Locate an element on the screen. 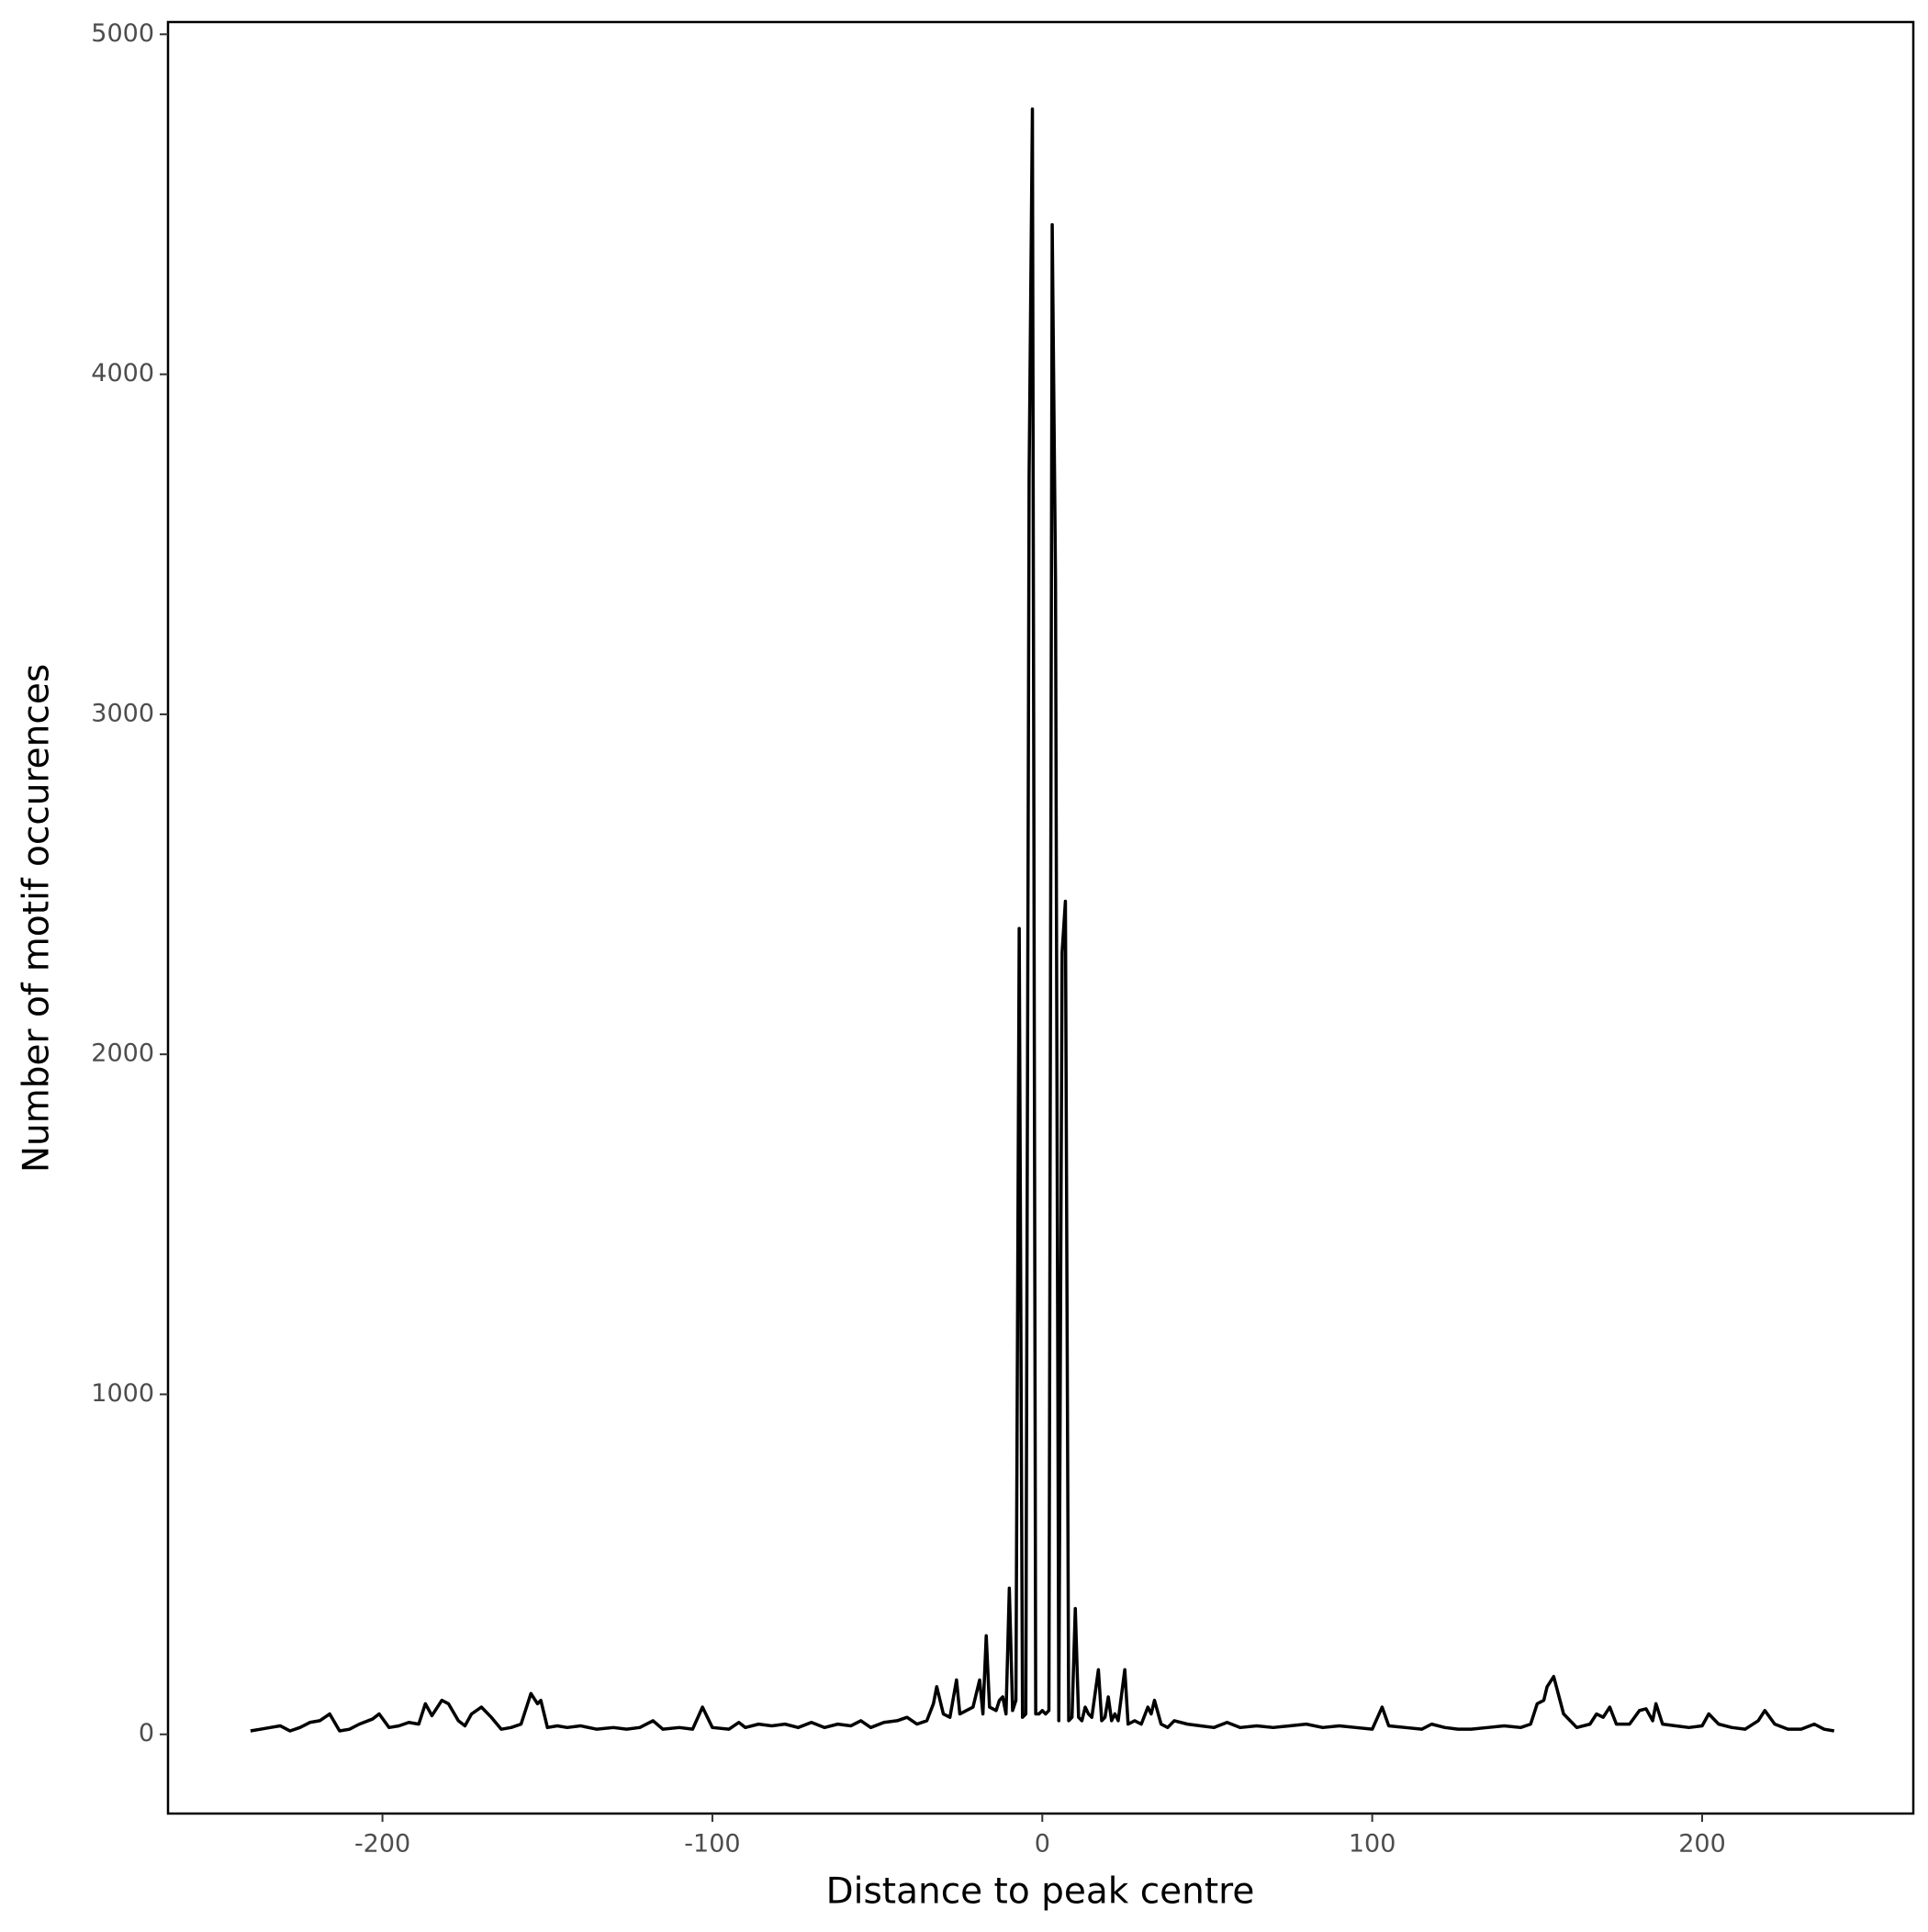 Image resolution: width=1928 pixels, height=1932 pixels. x-axis-title: Distance to peak centre is located at coordinates (1040, 1892).